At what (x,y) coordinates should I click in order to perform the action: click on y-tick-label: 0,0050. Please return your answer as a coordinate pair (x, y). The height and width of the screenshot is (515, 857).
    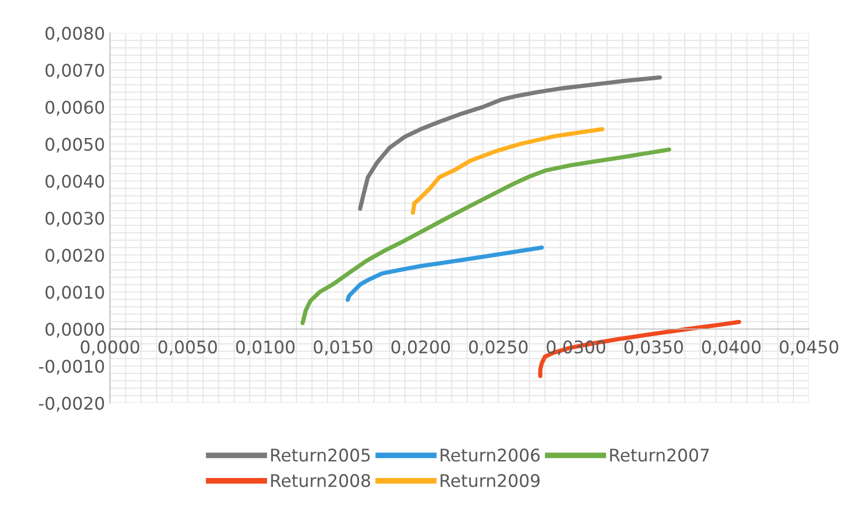
    Looking at the image, I should click on (75, 145).